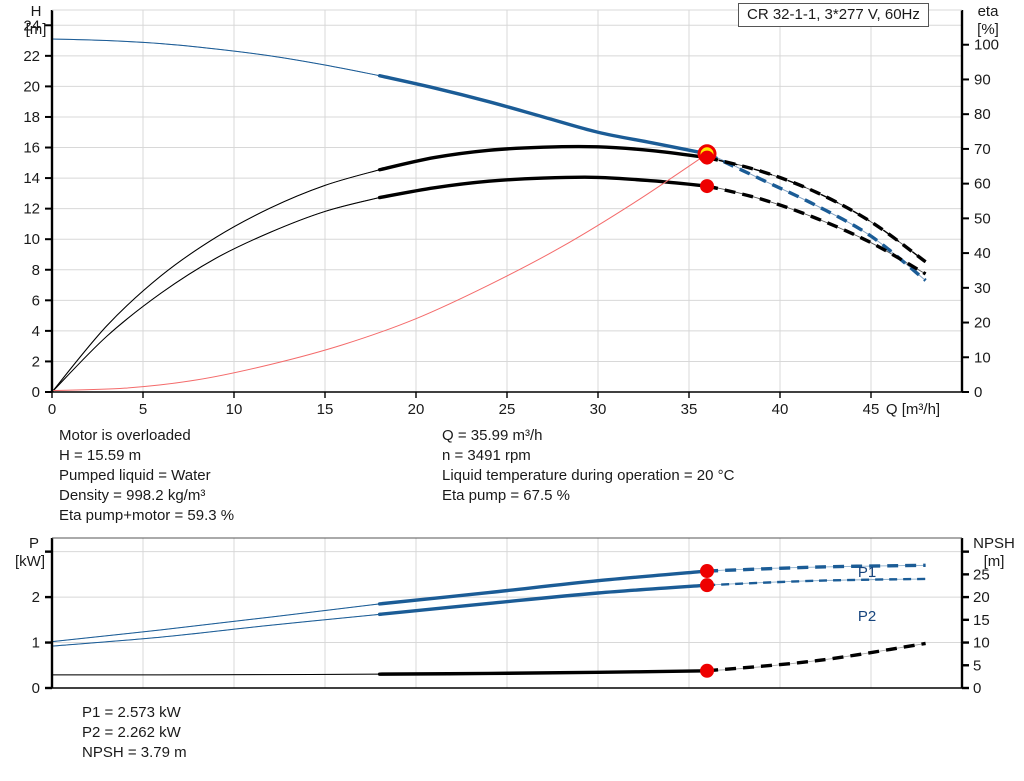 This screenshot has height=781, width=1024. I want to click on p2-curve-dashed, so click(816, 582).